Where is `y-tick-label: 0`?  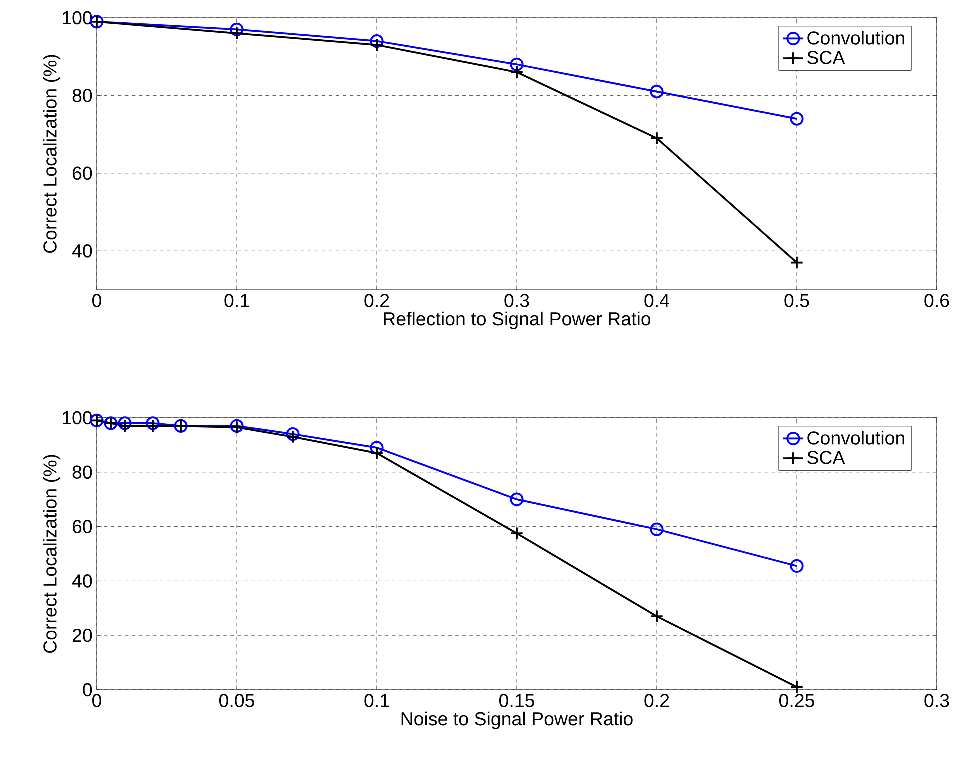 y-tick-label: 0 is located at coordinates (87, 690).